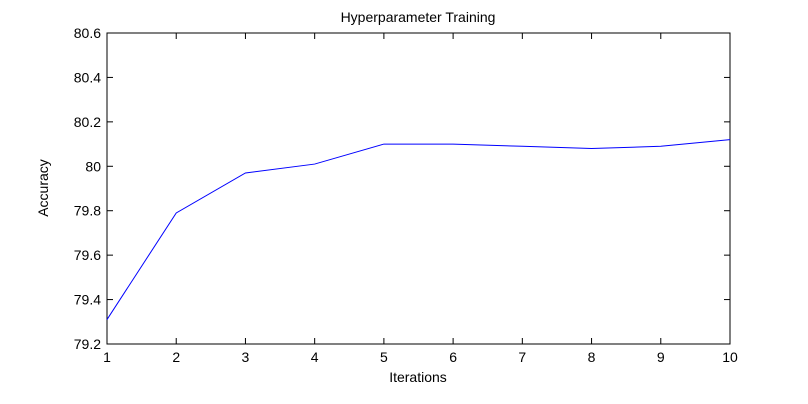 The image size is (808, 404). What do you see at coordinates (246, 357) in the screenshot?
I see `x-tick-label: 3` at bounding box center [246, 357].